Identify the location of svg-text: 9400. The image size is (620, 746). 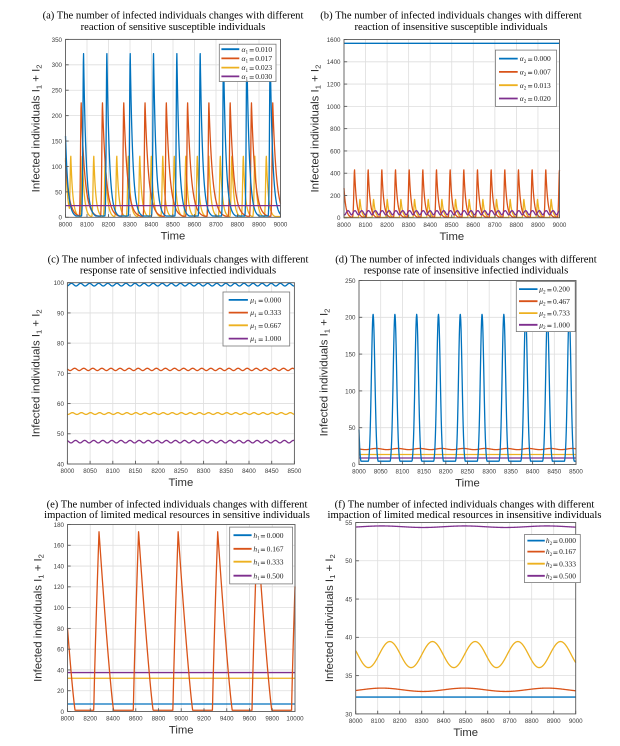
(227, 719).